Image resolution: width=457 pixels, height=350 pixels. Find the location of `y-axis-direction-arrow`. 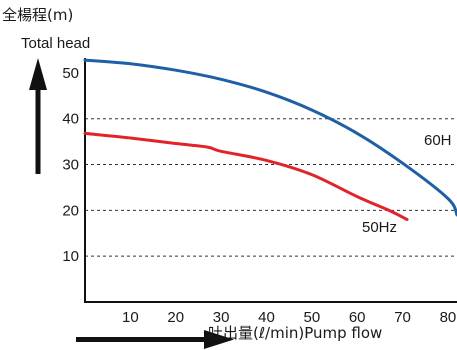

y-axis-direction-arrow is located at coordinates (38, 116).